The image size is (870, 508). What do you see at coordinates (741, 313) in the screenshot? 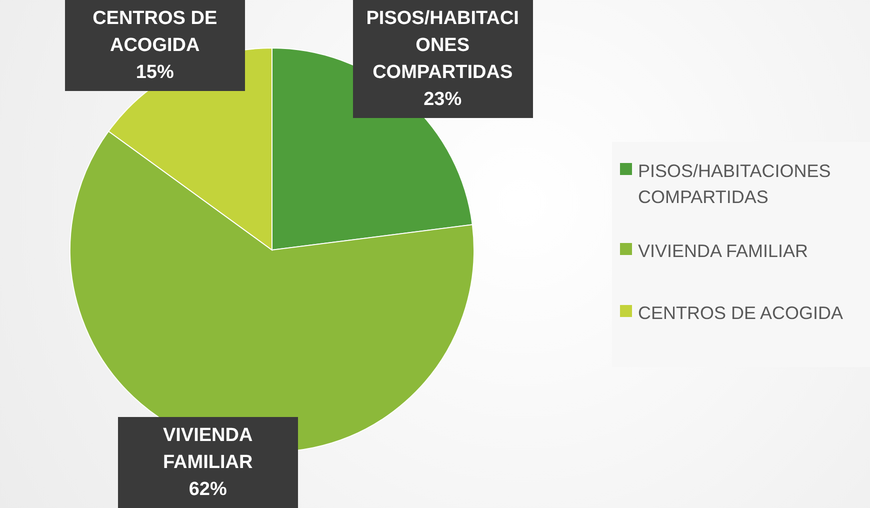
I see `legend-label: CENTROS DE ACOGIDA` at bounding box center [741, 313].